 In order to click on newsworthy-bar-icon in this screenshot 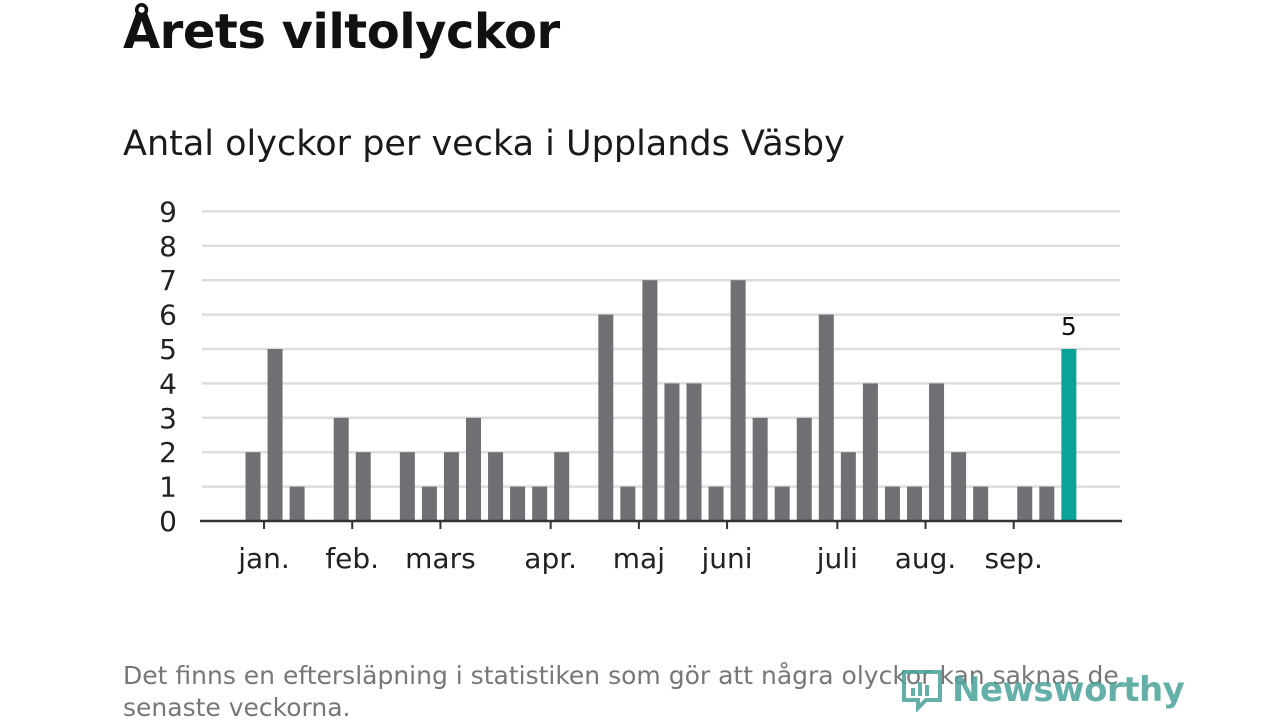, I will do `click(922, 691)`.